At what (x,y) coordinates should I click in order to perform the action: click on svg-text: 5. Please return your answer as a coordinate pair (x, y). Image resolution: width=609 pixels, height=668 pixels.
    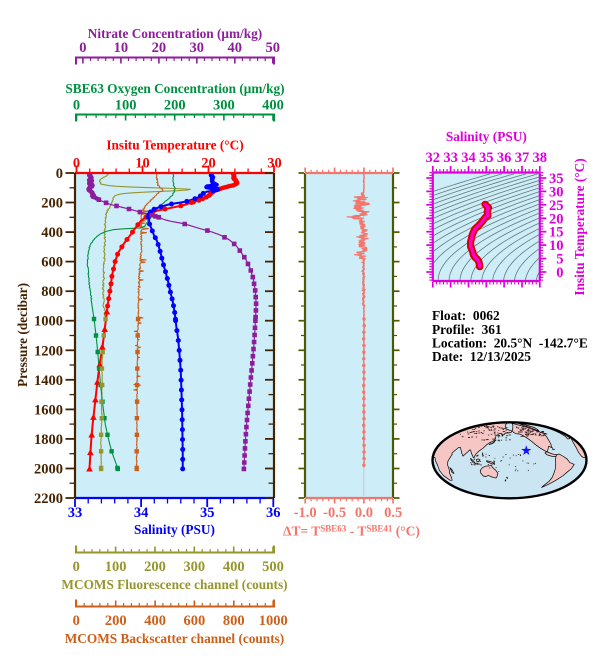
    Looking at the image, I should click on (559, 260).